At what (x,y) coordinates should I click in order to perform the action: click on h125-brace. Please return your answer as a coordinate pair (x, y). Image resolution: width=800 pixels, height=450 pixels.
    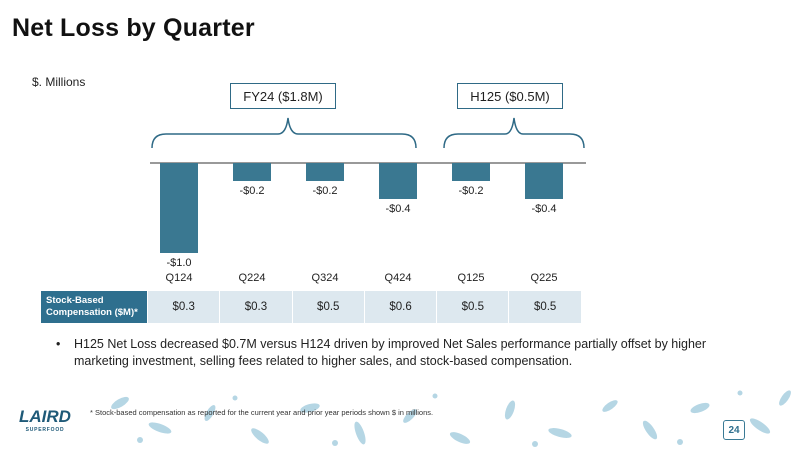
    Looking at the image, I should click on (514, 133).